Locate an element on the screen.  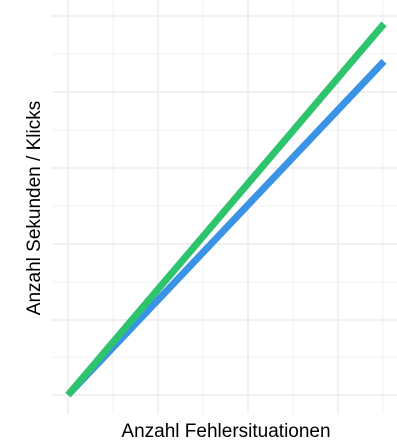
x-axis-label: Anzahl Fehlersituationen is located at coordinates (225, 431).